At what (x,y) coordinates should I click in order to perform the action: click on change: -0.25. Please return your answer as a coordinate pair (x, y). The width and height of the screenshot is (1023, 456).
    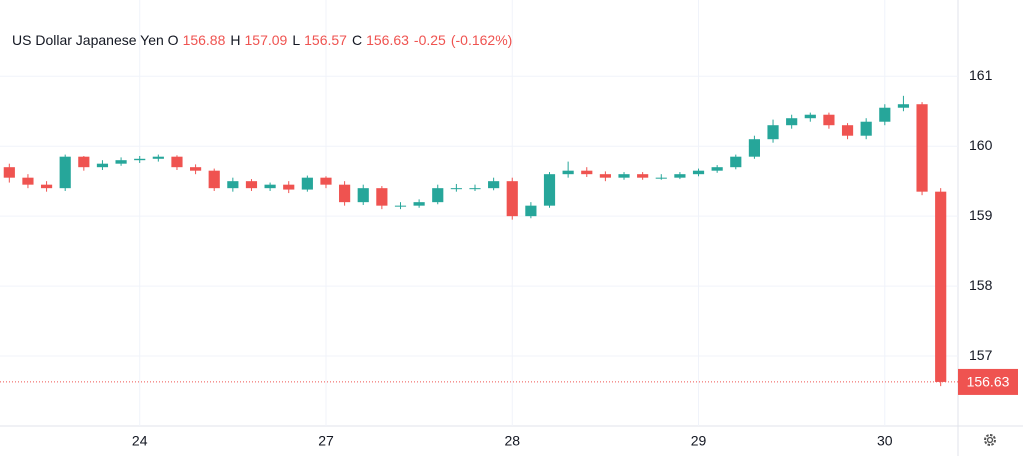
    Looking at the image, I should click on (429, 40).